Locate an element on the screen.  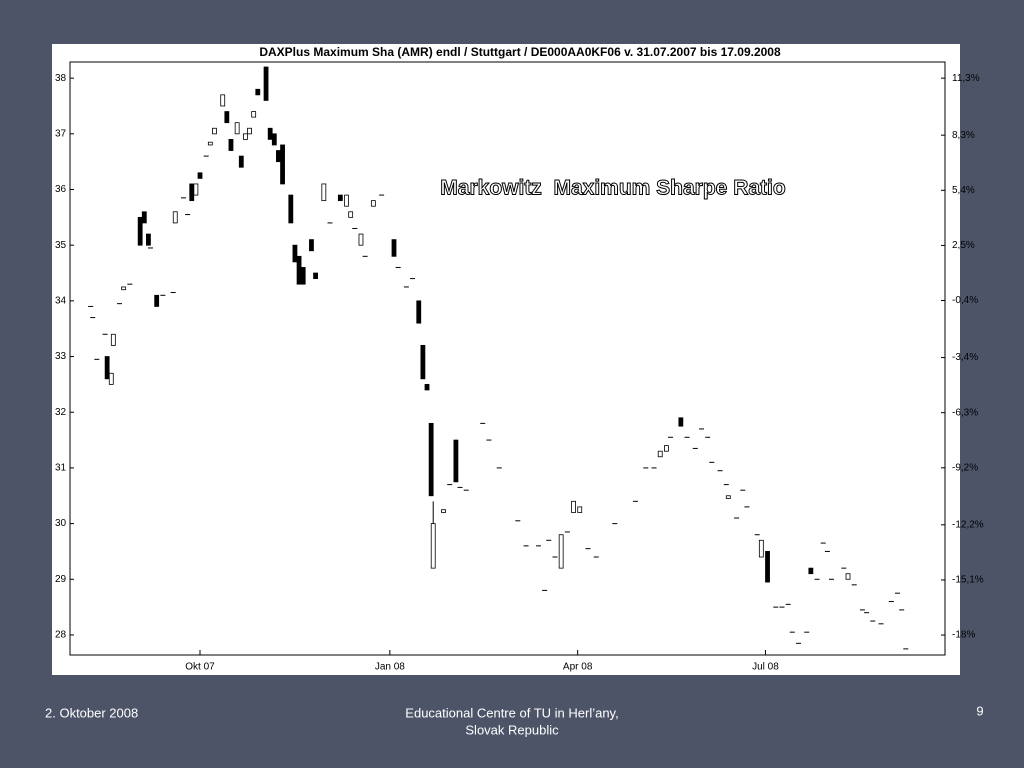
y-tick-label: 32 is located at coordinates (61, 412).